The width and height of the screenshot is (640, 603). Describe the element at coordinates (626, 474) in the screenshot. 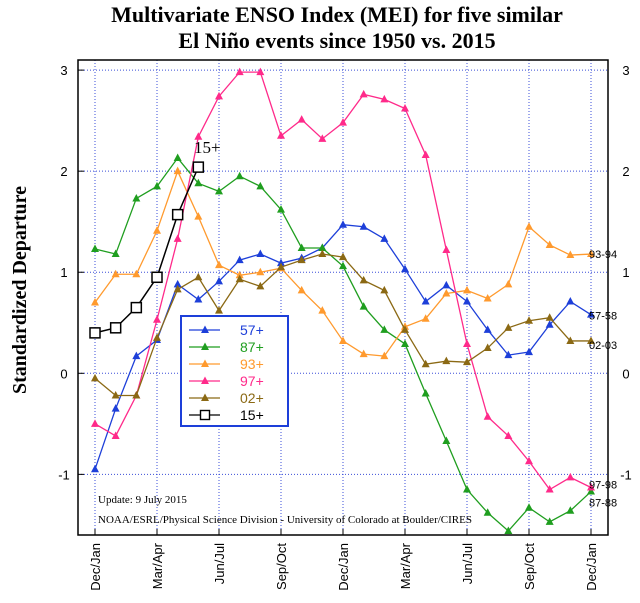

I see `y-tick-label-right: -1` at that location.